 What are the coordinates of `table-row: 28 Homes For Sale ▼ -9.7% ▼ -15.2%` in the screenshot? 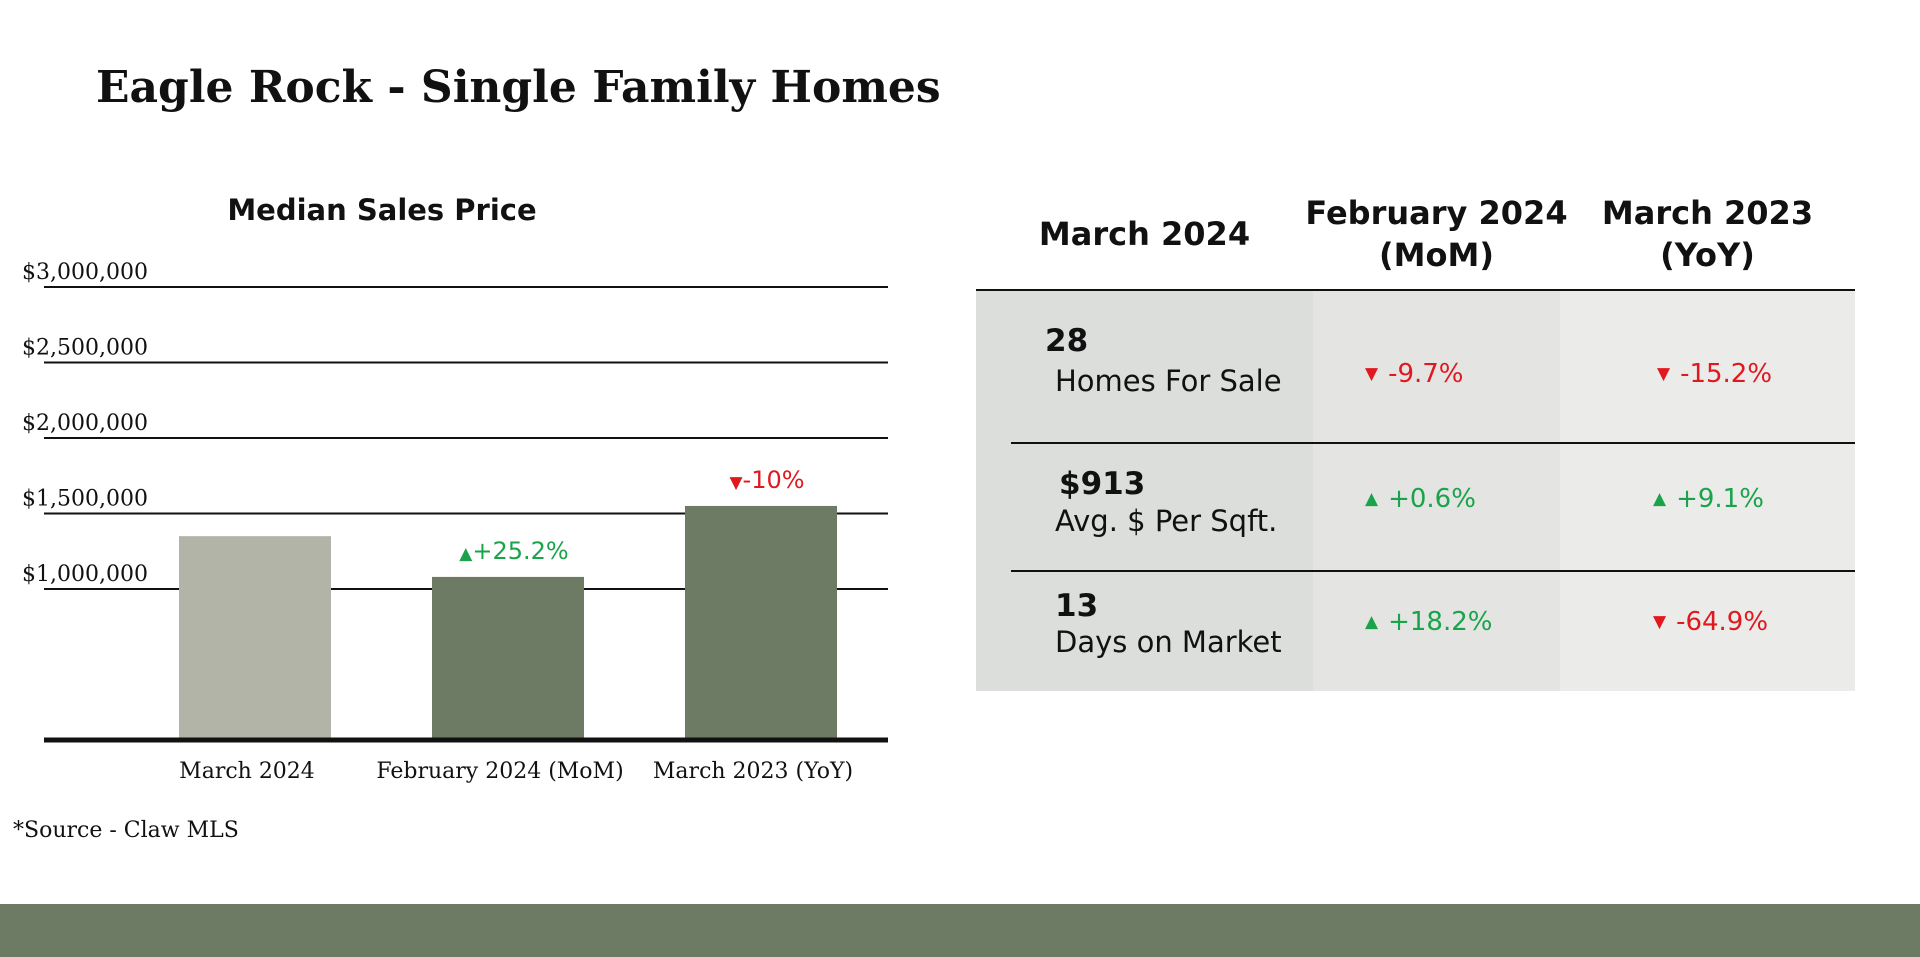 It's located at (1415, 367).